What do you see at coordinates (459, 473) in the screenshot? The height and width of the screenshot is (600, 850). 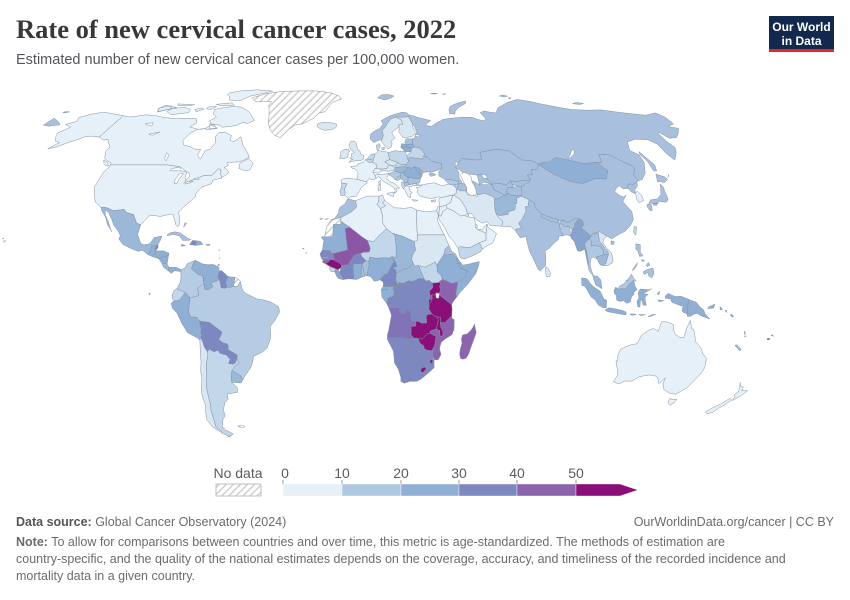 I see `svg-text: 30` at bounding box center [459, 473].